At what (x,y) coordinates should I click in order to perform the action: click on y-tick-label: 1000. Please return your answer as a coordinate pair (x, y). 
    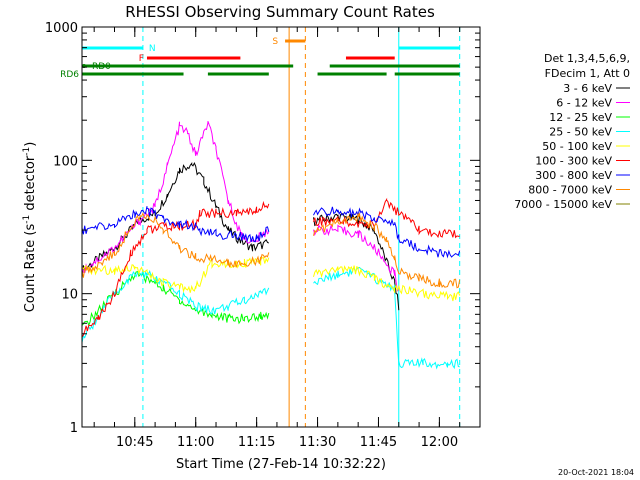
    Looking at the image, I should click on (61, 28).